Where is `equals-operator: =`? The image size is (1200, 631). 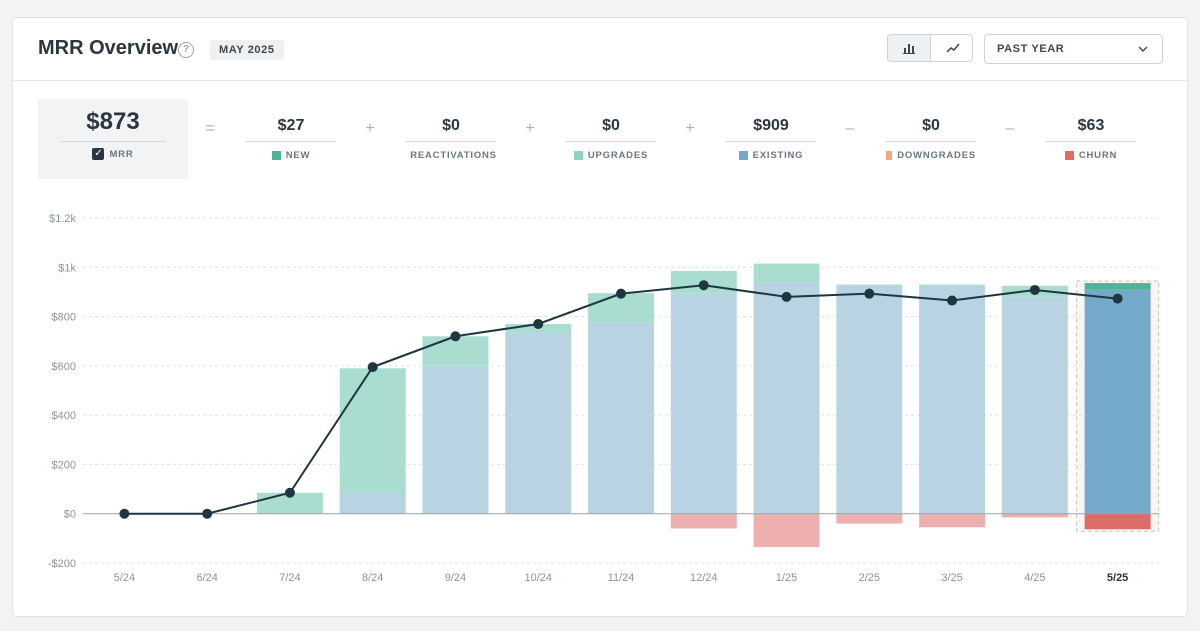 equals-operator: = is located at coordinates (210, 128).